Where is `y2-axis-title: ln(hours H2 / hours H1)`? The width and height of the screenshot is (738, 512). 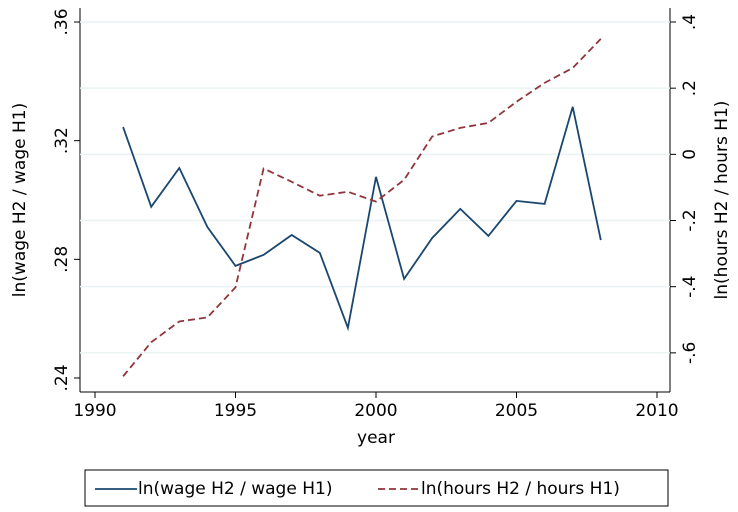 y2-axis-title: ln(hours H2 / hours H1) is located at coordinates (722, 200).